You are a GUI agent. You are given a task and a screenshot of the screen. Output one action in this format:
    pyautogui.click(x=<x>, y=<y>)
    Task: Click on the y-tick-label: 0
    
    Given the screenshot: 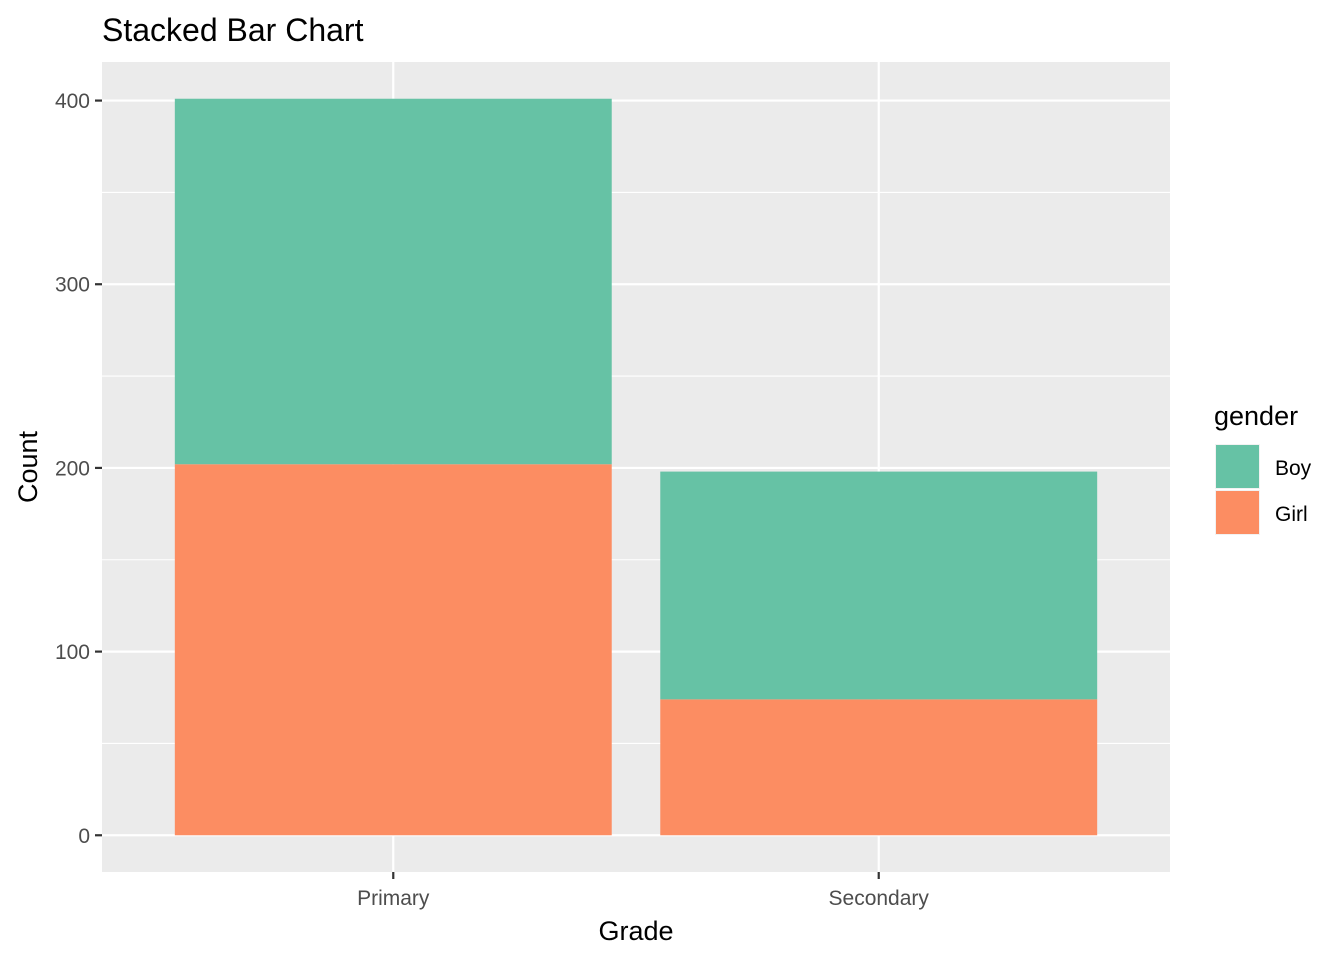 What is the action you would take?
    pyautogui.click(x=84, y=836)
    